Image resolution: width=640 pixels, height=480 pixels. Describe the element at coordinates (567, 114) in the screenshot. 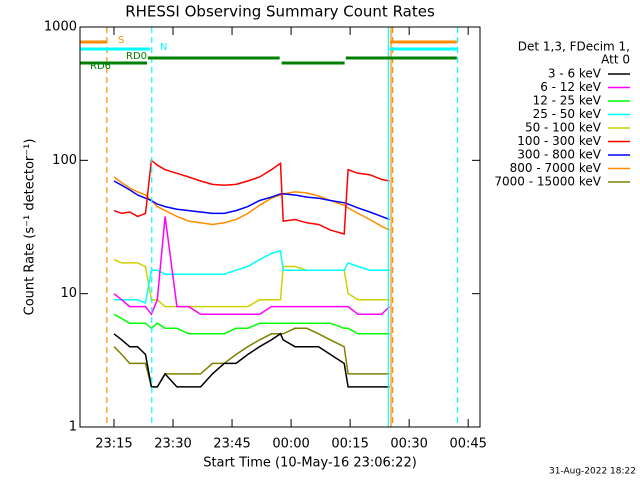

I see `legend-label: 25 - 50 keV` at that location.